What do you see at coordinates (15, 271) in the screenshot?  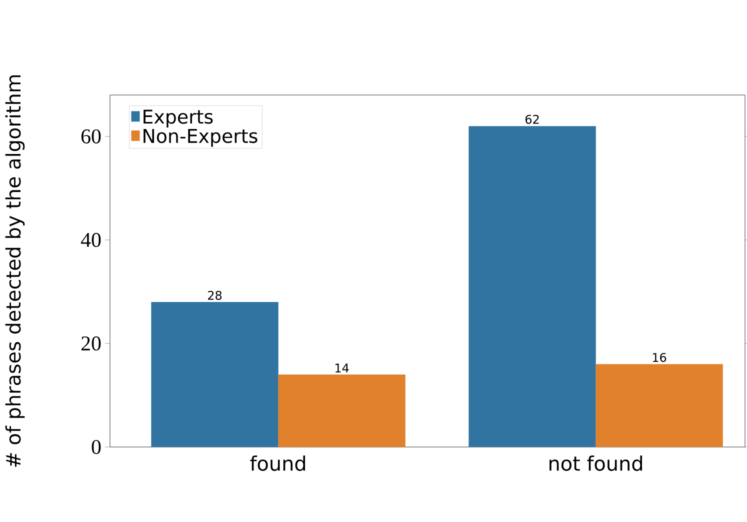 I see `y-axis-title: # of phrases detected by the algorithm` at bounding box center [15, 271].